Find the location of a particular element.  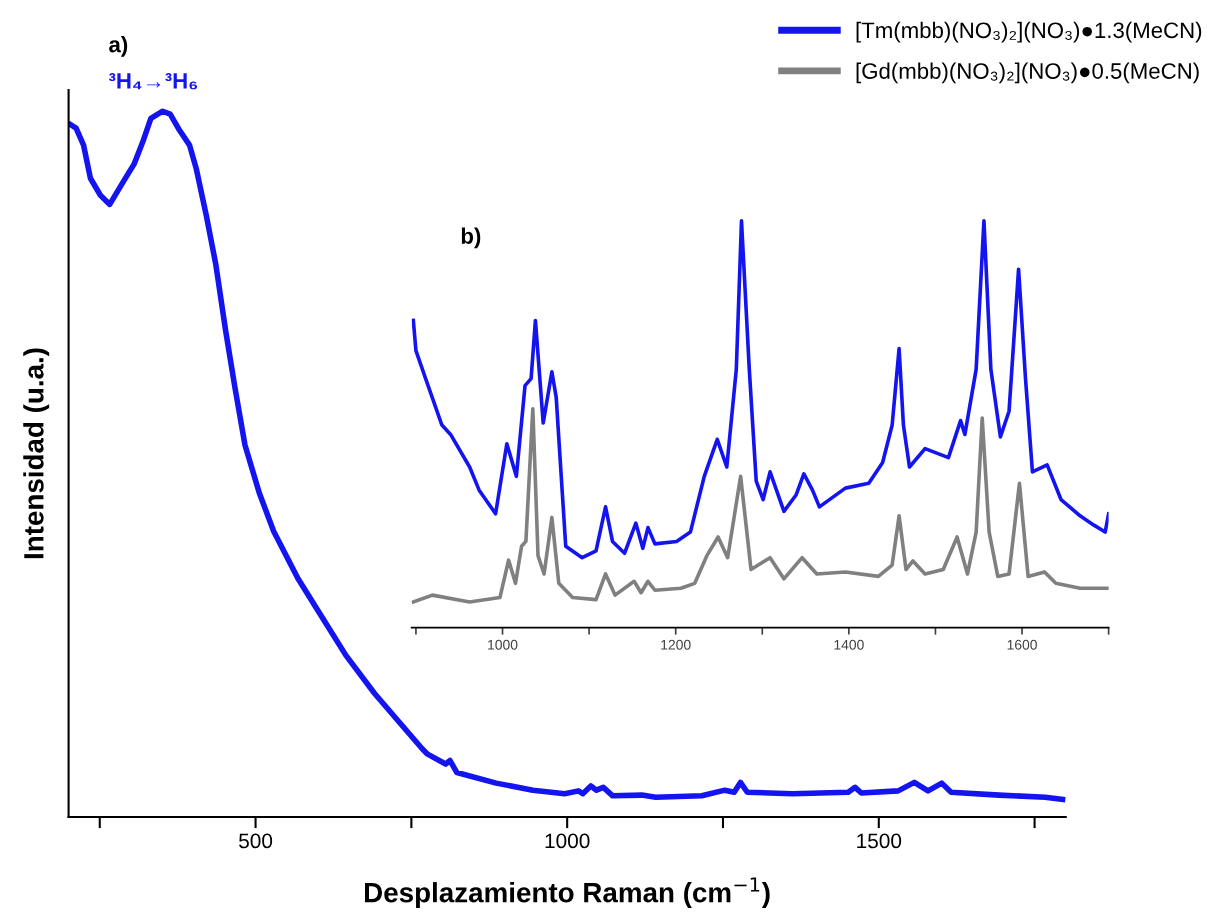

x-tick-label: 1200 is located at coordinates (676, 644).